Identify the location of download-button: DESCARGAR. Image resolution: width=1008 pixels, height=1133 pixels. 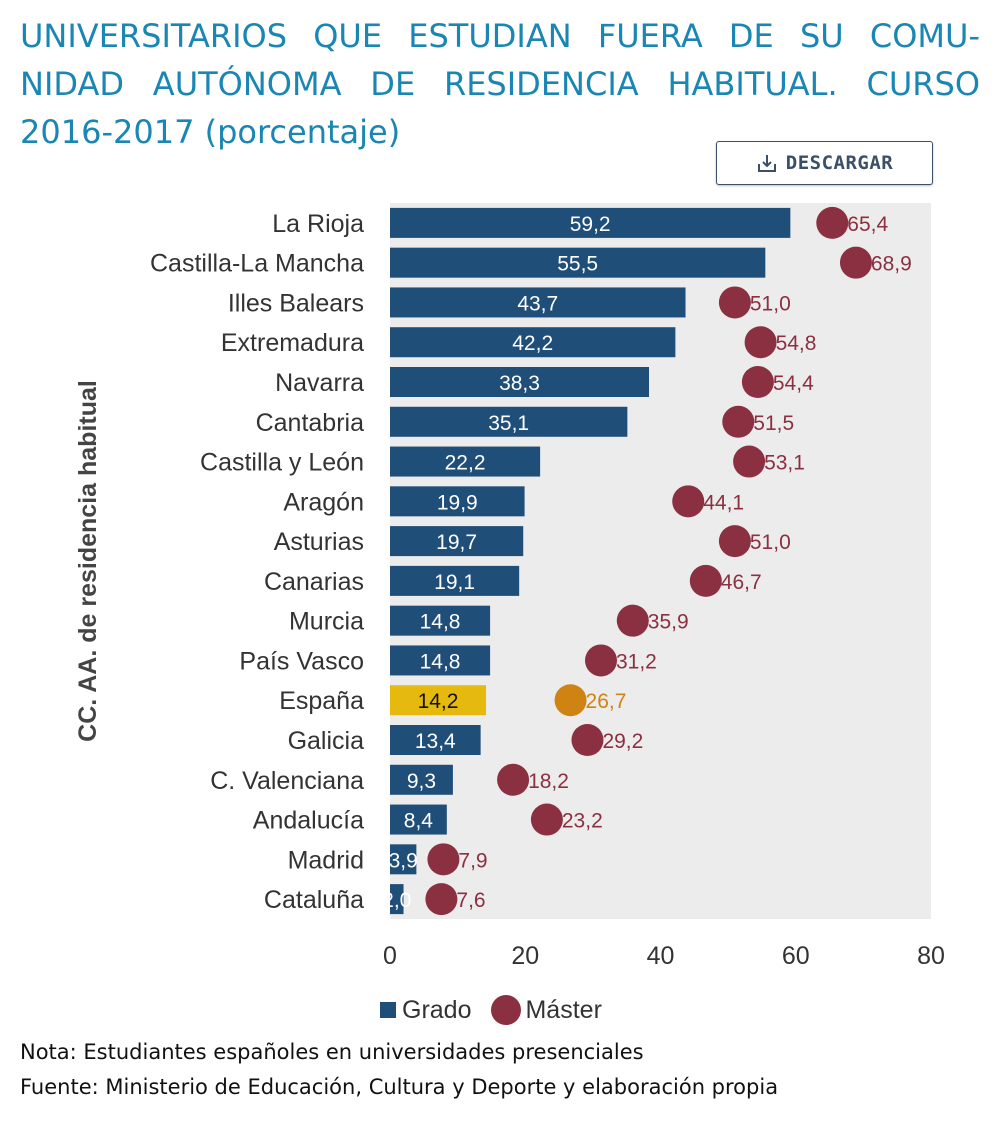
(824, 163).